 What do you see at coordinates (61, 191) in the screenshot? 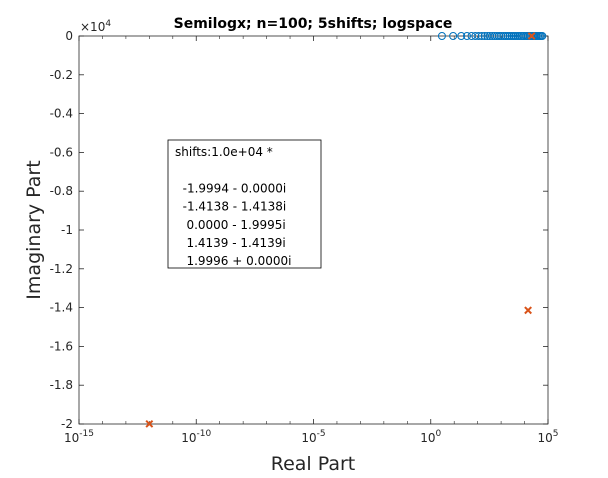
I see `y-tick-label: -0.8` at bounding box center [61, 191].